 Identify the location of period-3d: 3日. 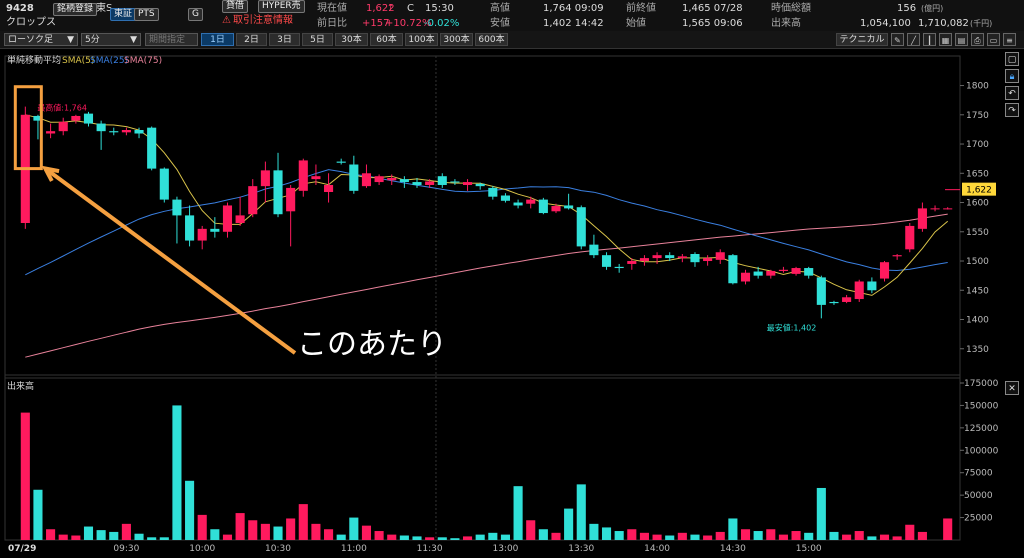
(284, 39).